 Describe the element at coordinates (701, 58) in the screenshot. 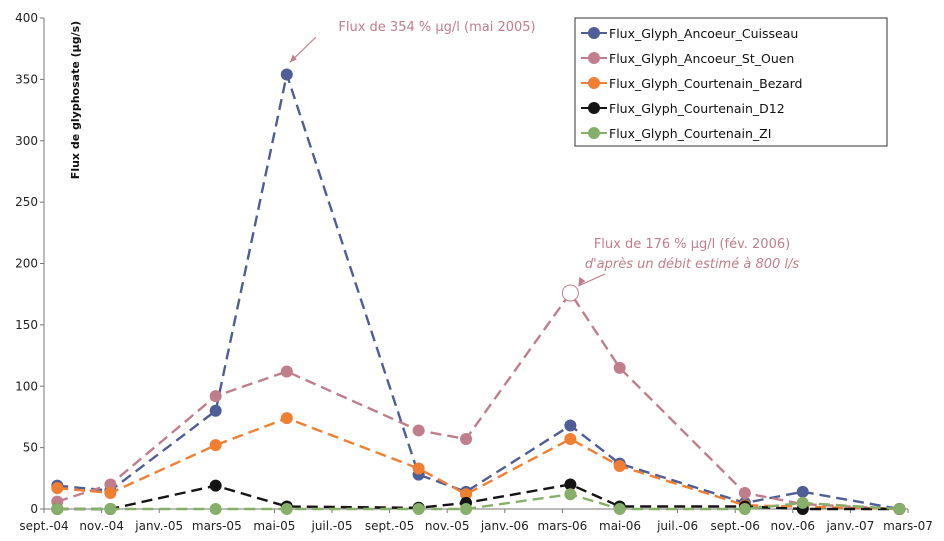

I see `legend-label: Flux_Glyph_Ancoeur_St_Ouen` at that location.